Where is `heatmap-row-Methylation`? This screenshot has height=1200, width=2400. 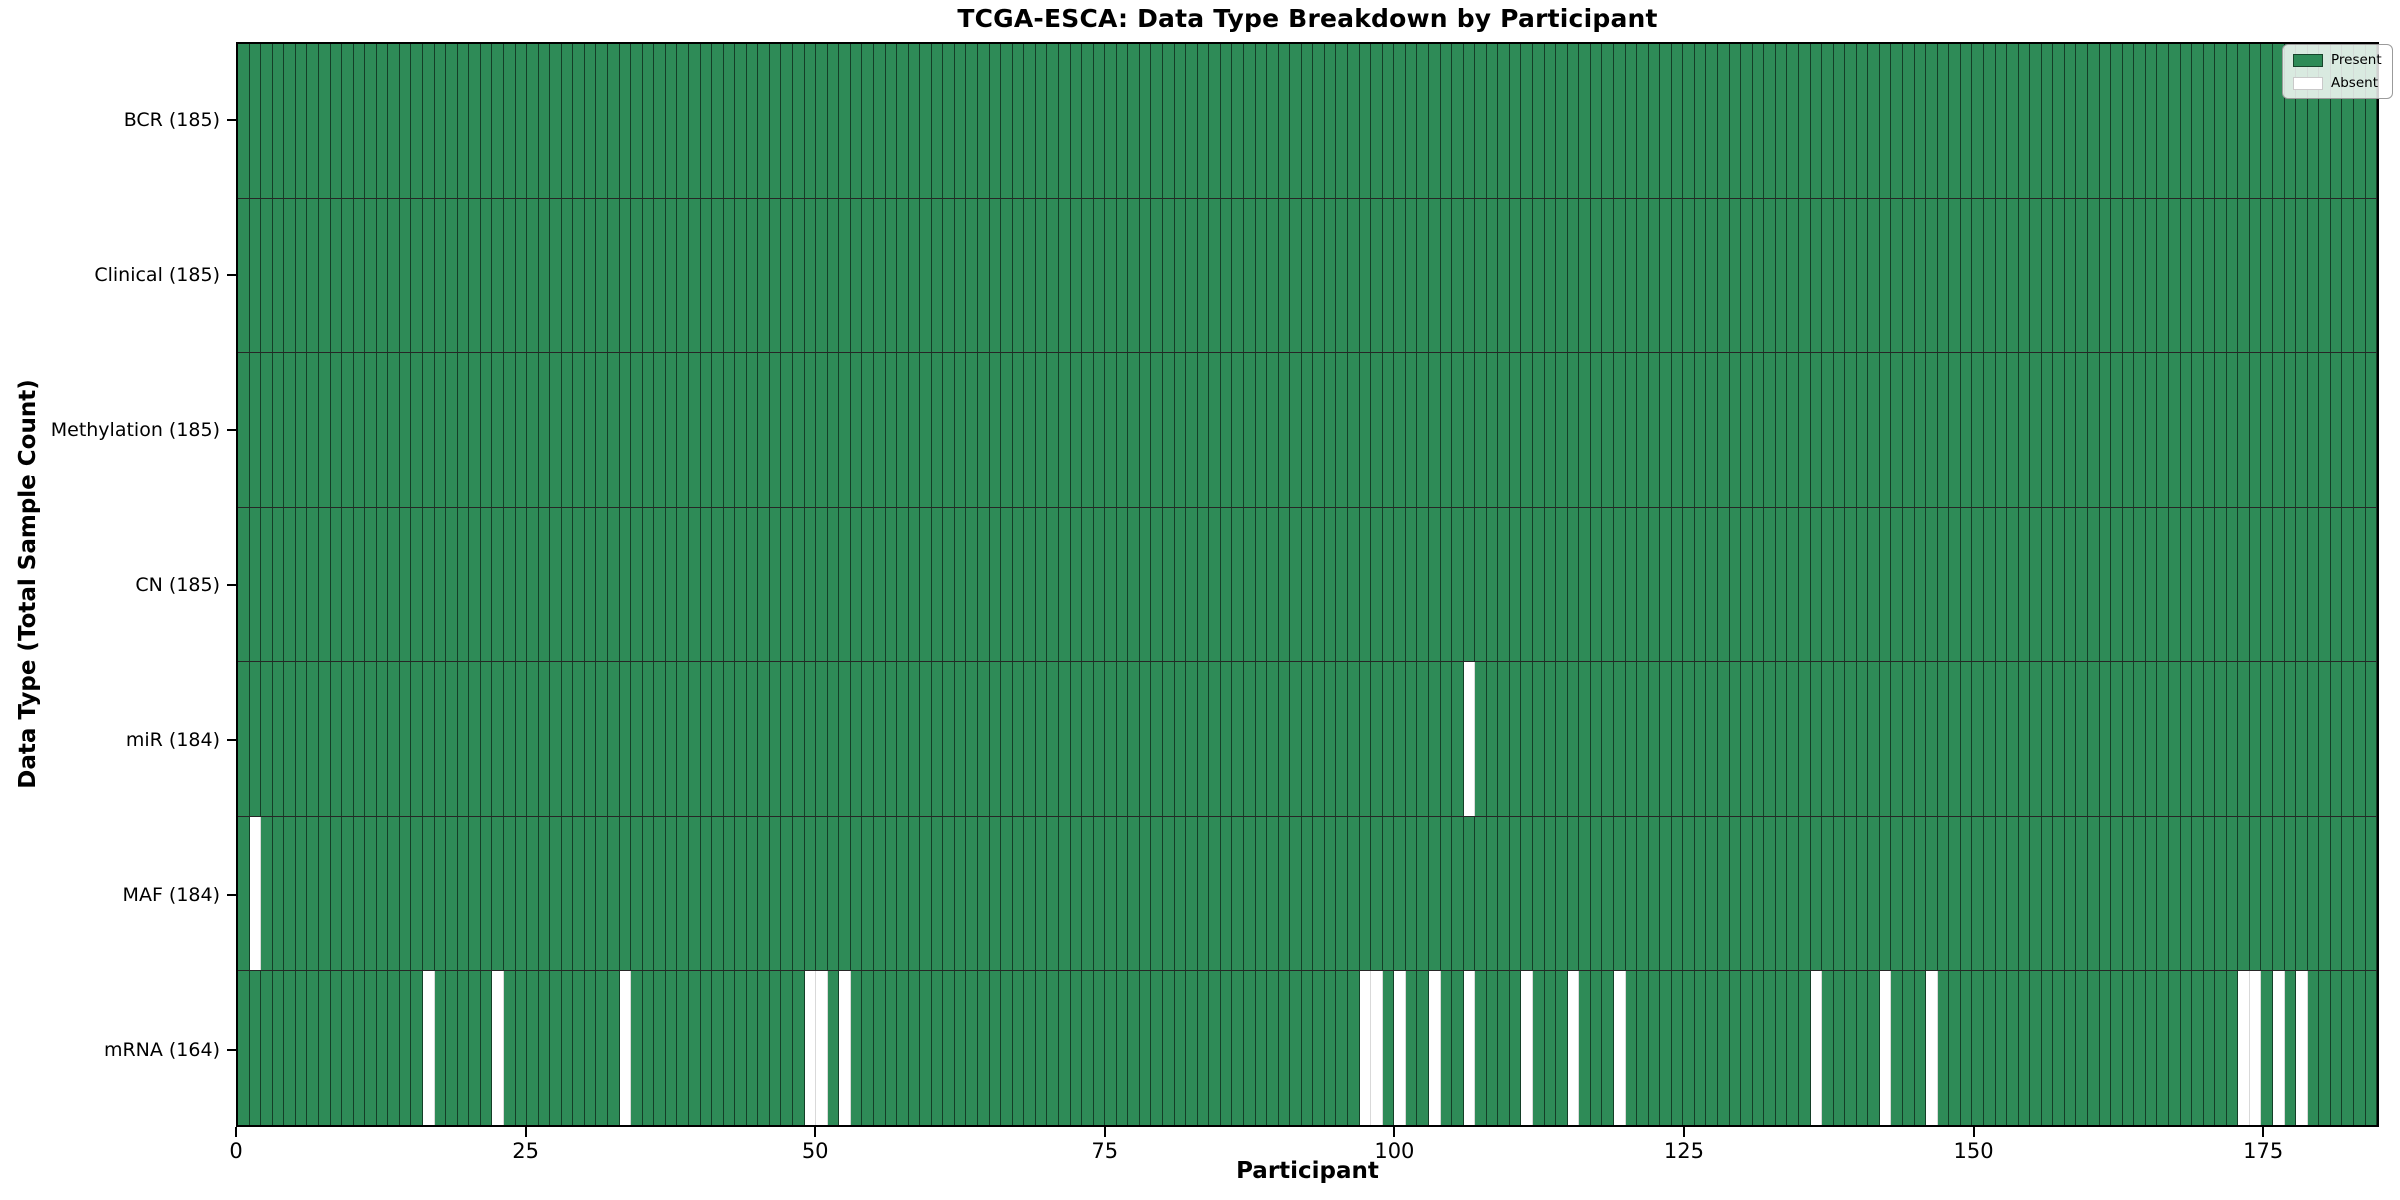 heatmap-row-Methylation is located at coordinates (1308, 430).